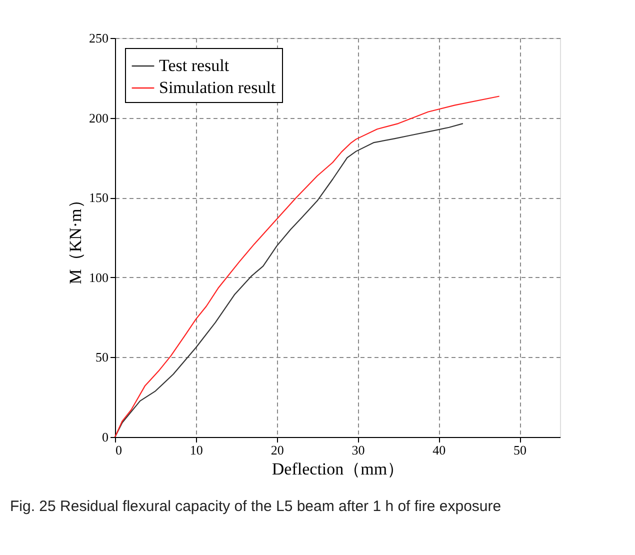 The height and width of the screenshot is (555, 635). Describe the element at coordinates (98, 277) in the screenshot. I see `y-tick-label: 100` at that location.